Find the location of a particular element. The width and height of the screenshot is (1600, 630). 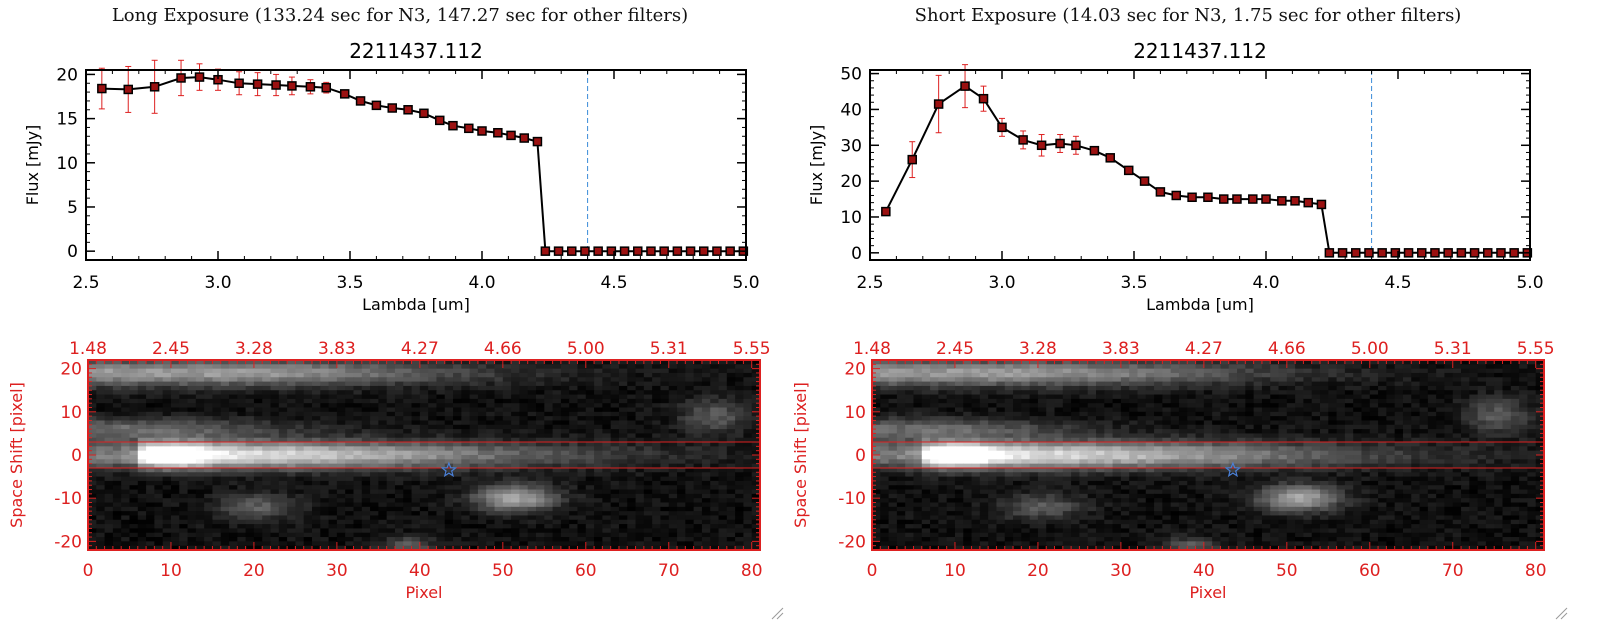

x-tick-label: 80 is located at coordinates (1536, 571).